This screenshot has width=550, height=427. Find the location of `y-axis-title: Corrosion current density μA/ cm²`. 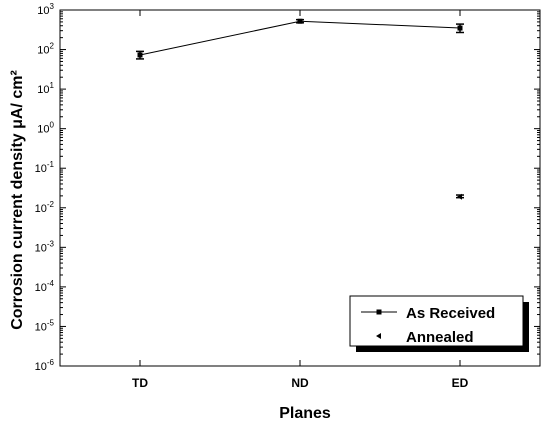

y-axis-title: Corrosion current density μA/ cm² is located at coordinates (17, 200).